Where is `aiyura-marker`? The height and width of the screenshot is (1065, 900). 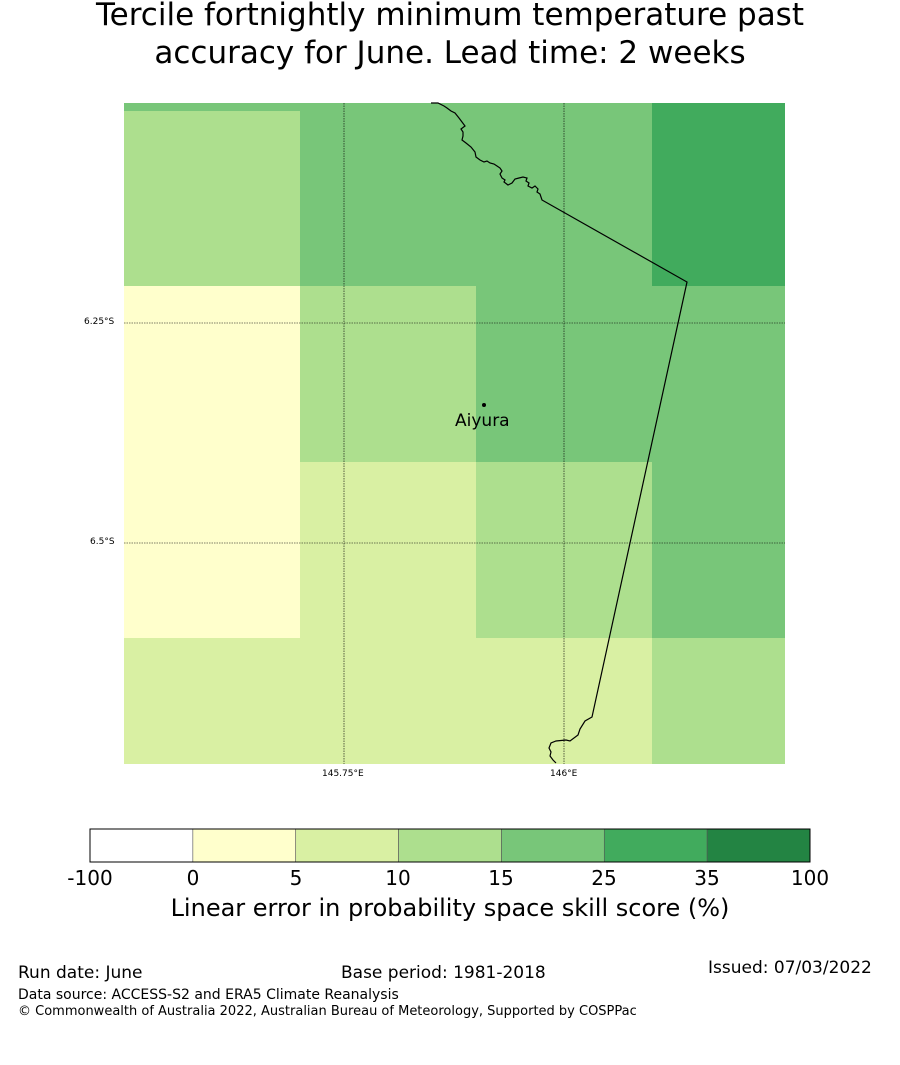 aiyura-marker is located at coordinates (484, 405).